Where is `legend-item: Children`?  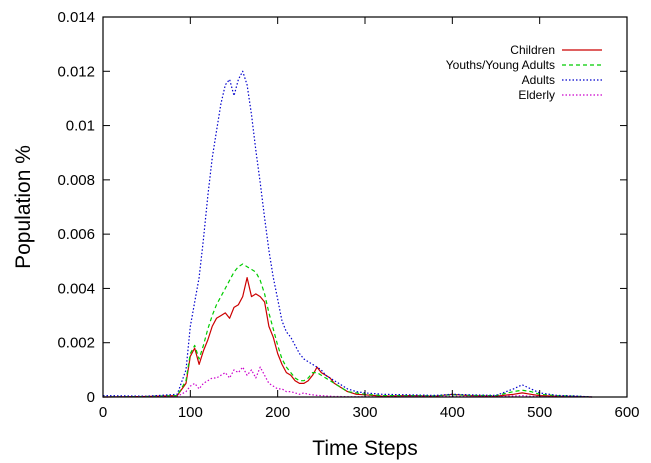 legend-item: Children is located at coordinates (556, 50).